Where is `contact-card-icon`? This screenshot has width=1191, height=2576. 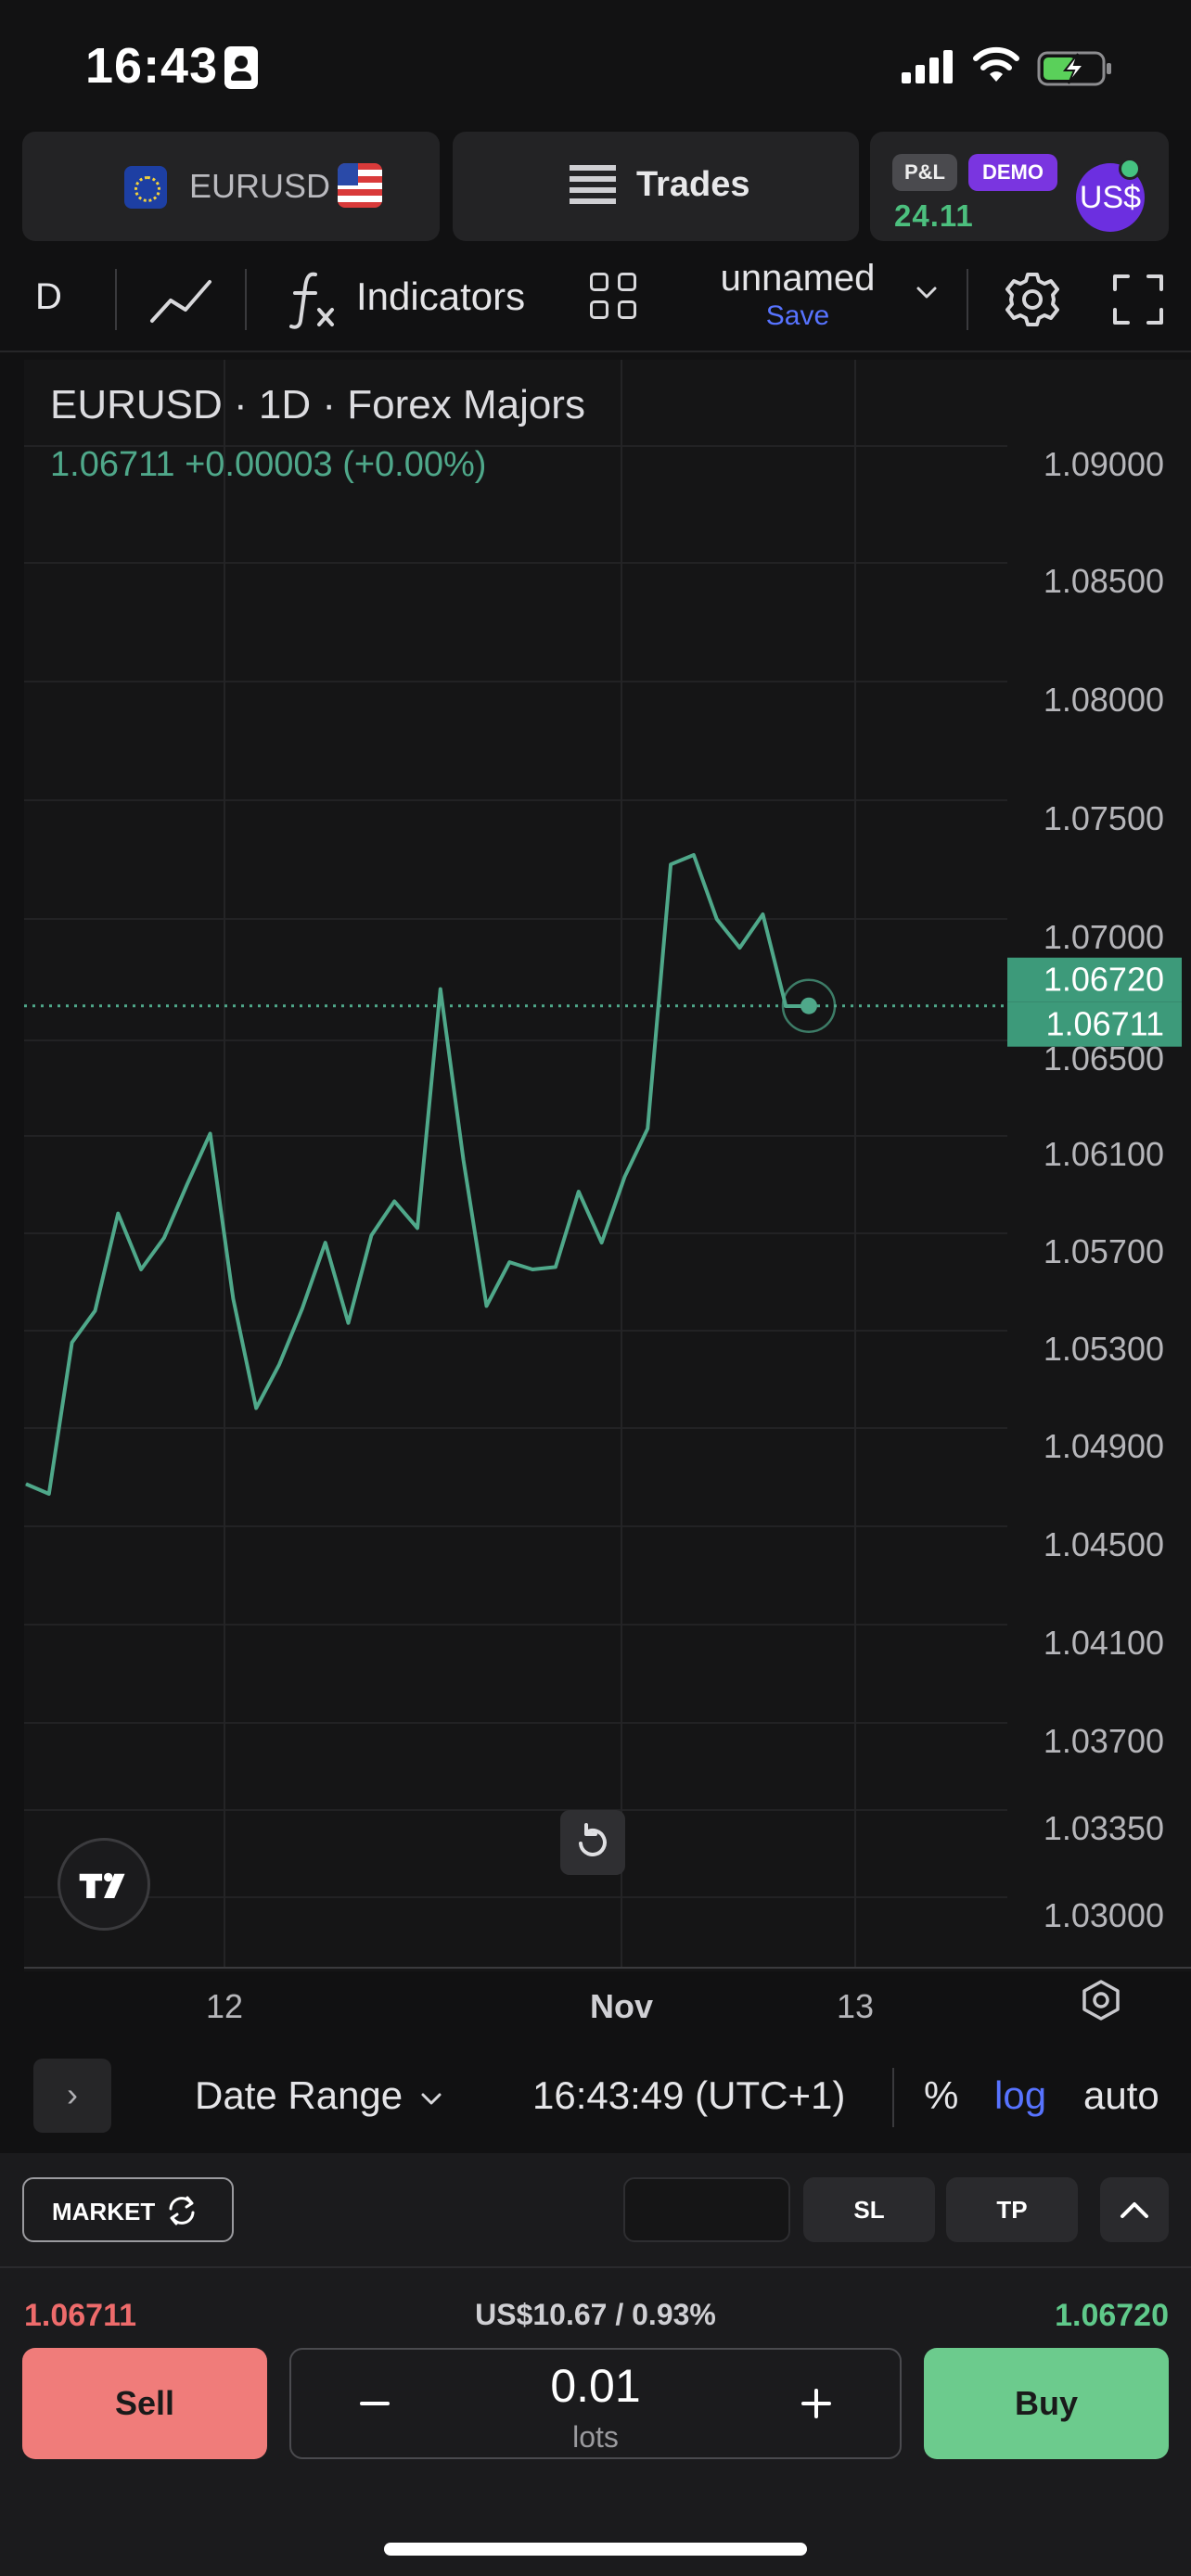
contact-card-icon is located at coordinates (241, 67).